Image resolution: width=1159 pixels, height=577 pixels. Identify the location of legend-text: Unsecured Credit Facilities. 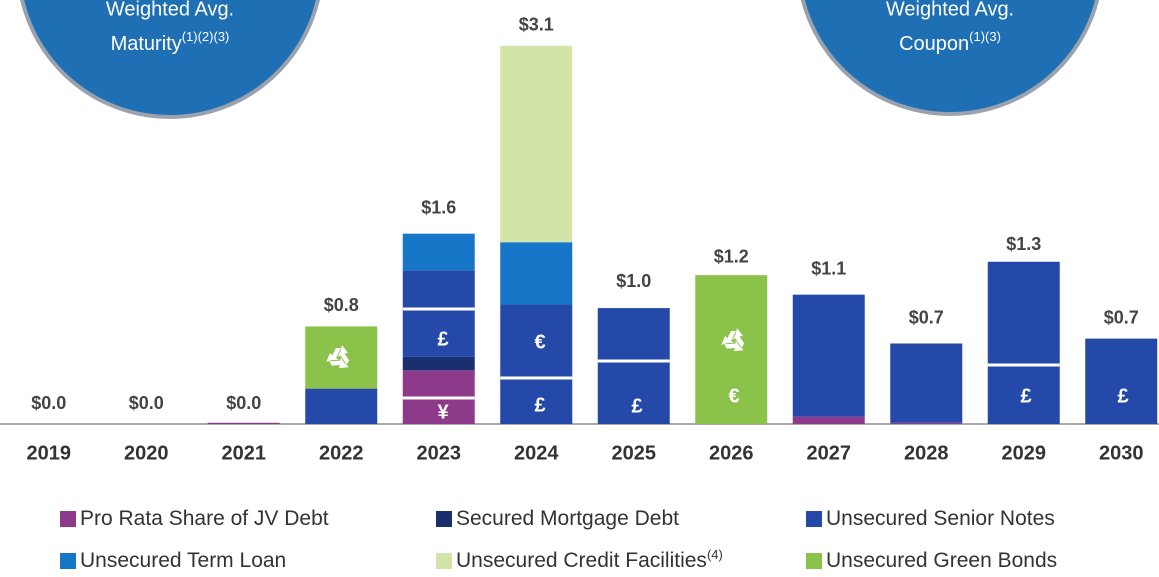
(581, 560).